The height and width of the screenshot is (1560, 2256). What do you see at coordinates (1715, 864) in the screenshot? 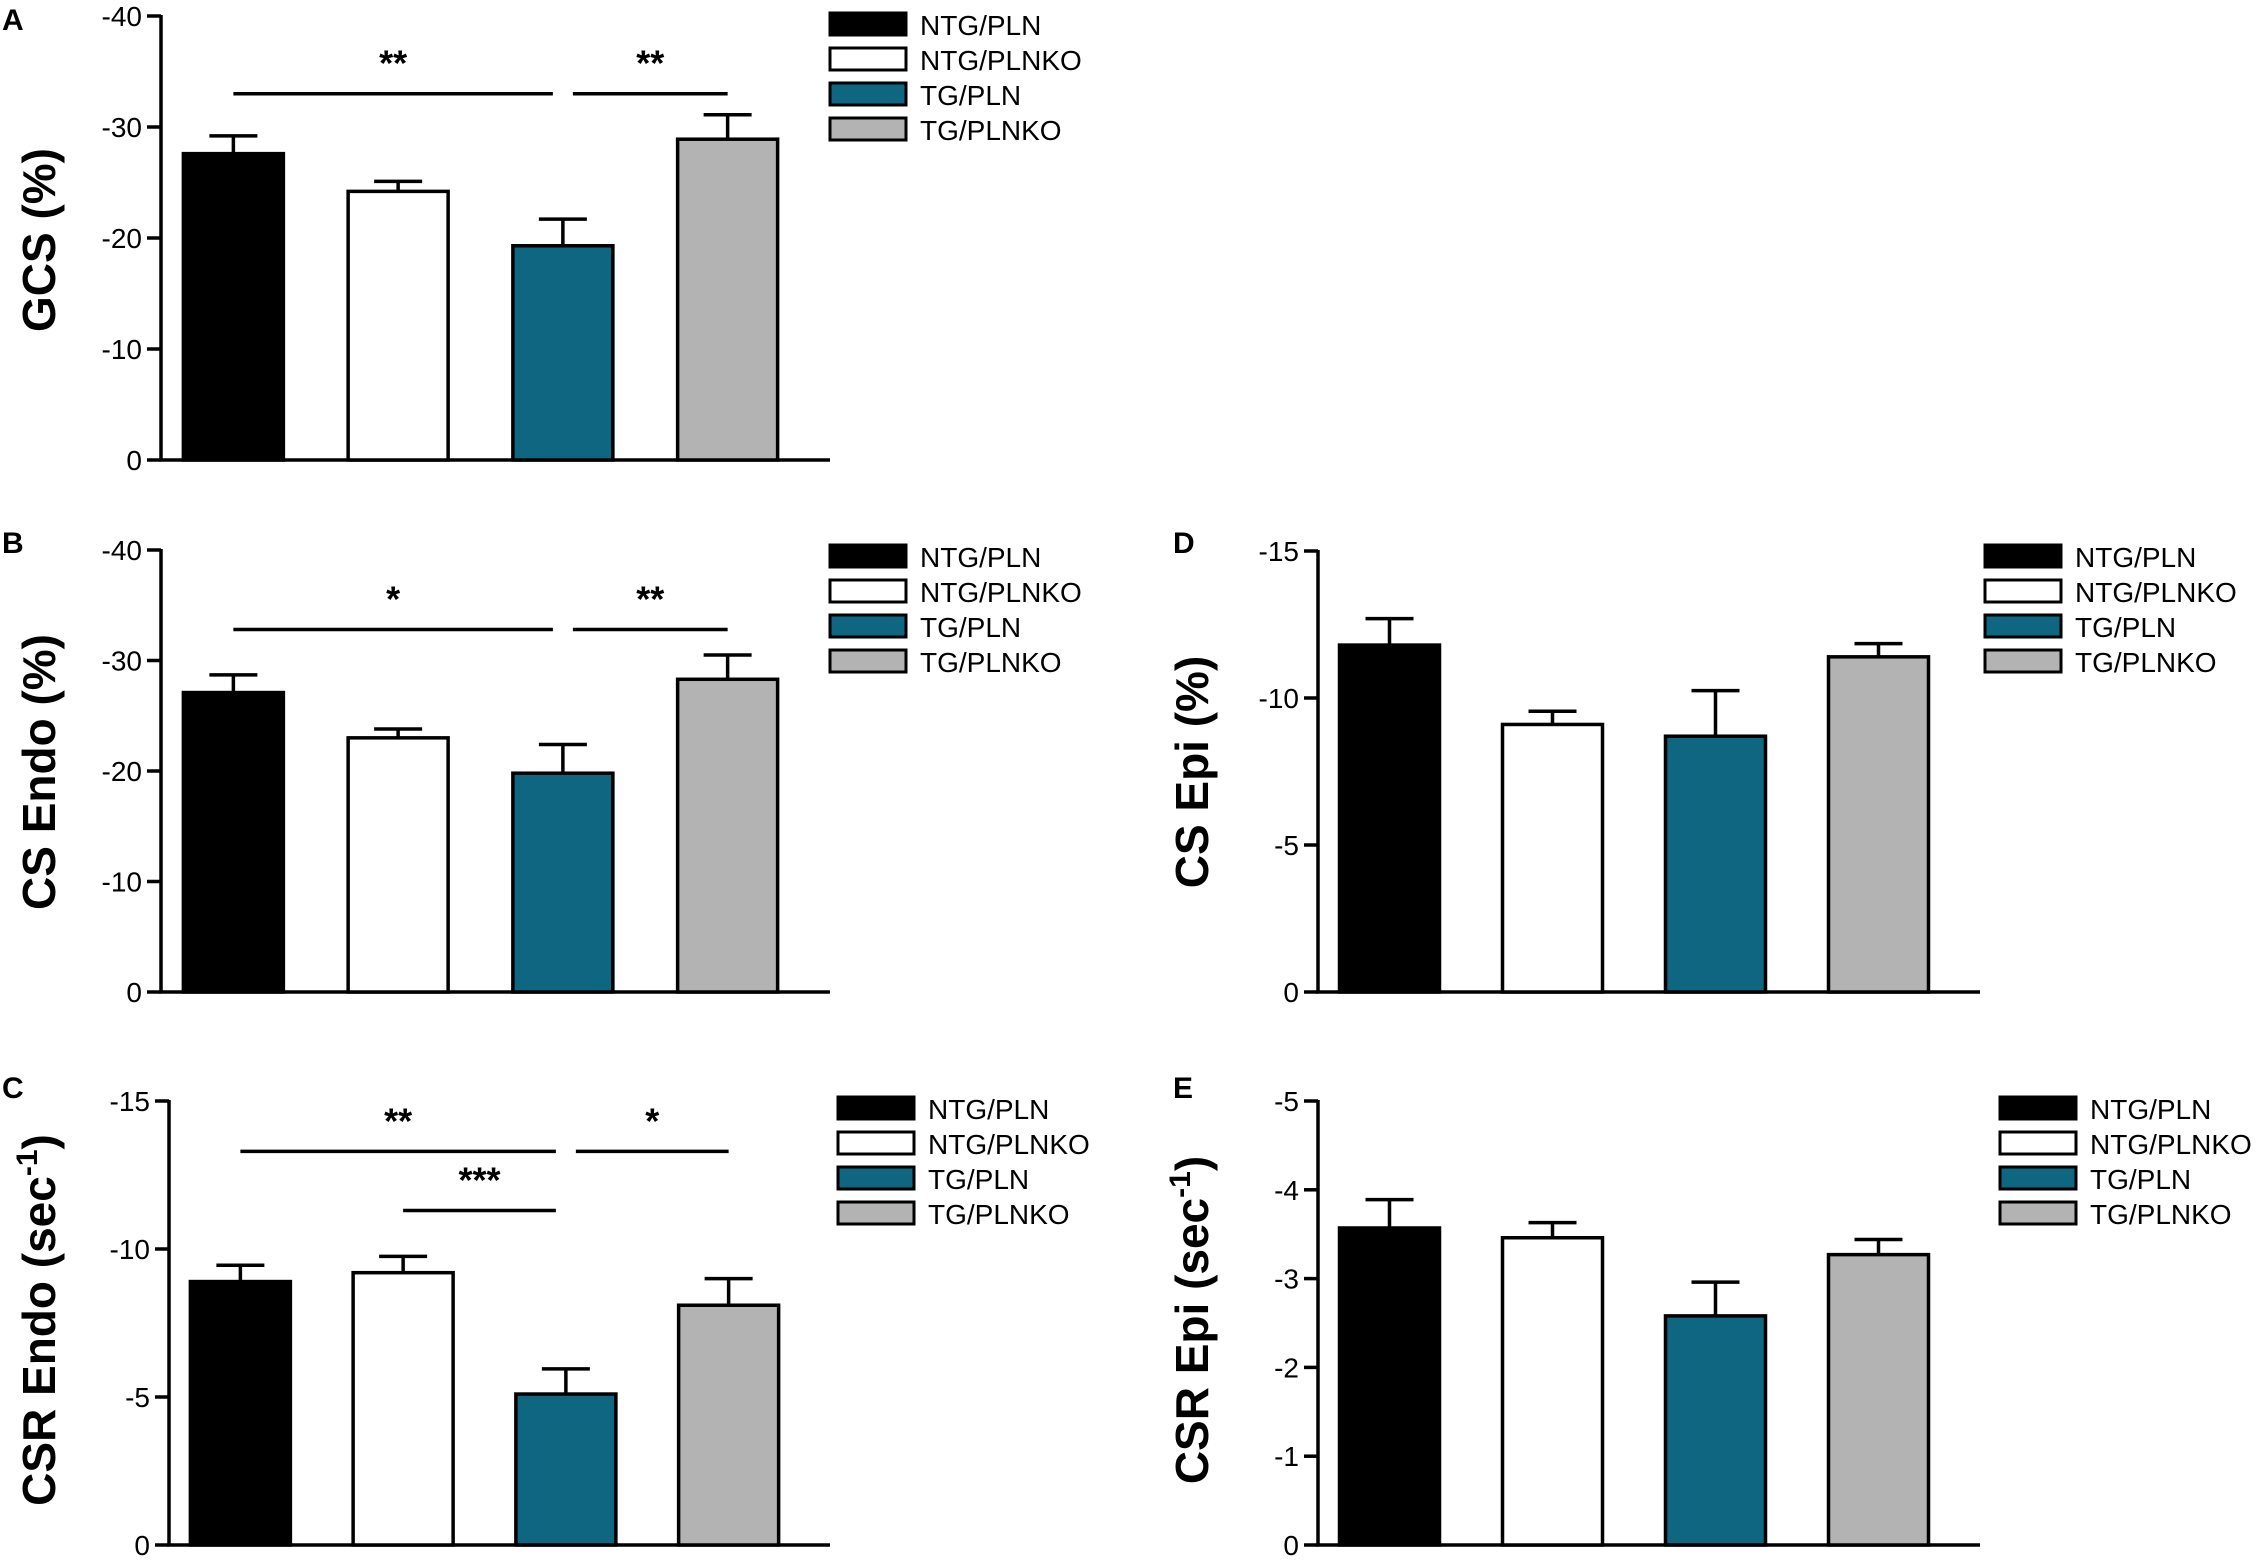
I see `bar-d-tg-pln` at bounding box center [1715, 864].